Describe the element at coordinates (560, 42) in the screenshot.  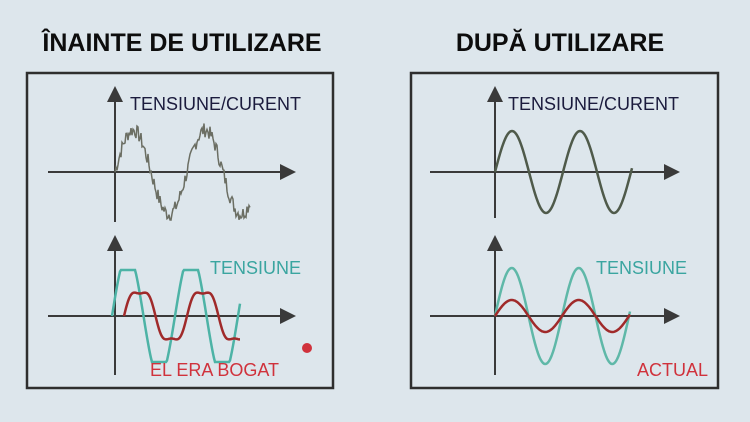
I see `panel-title: DUPĂ UTILIZARE` at that location.